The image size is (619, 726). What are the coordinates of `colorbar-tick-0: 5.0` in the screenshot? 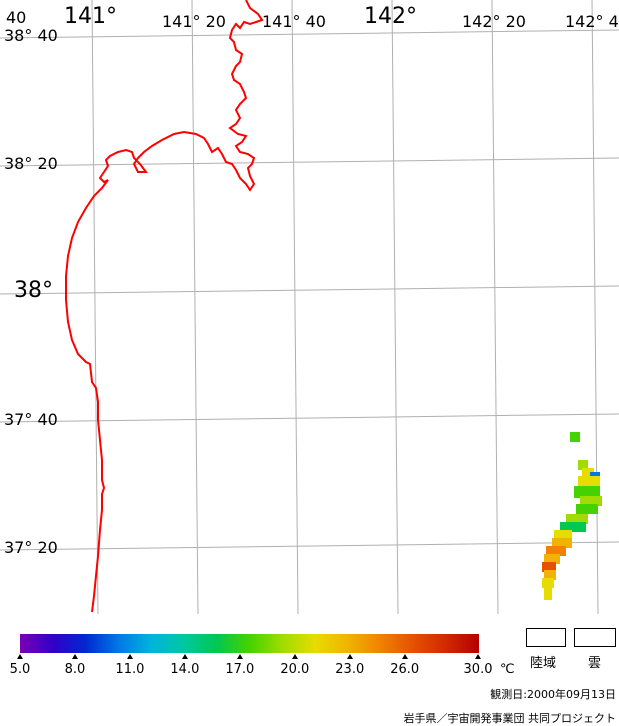 It's located at (20, 669).